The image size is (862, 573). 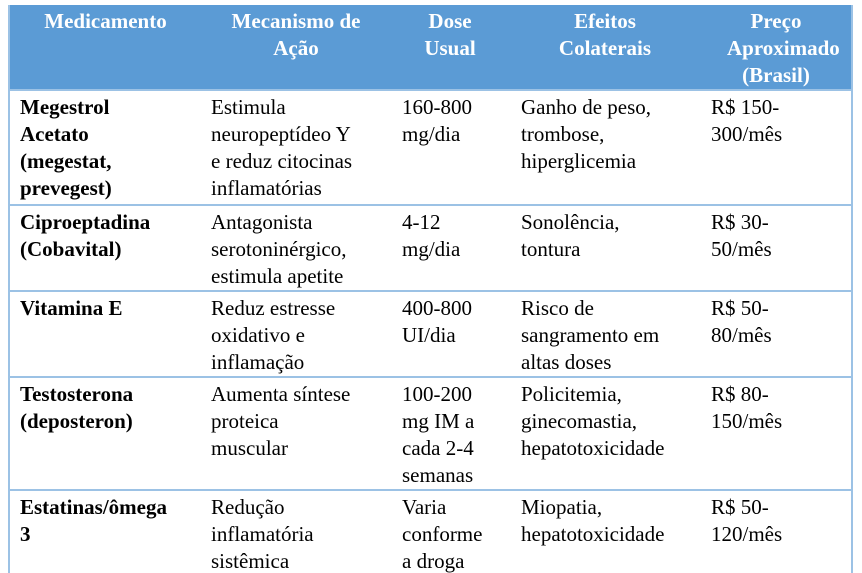 I want to click on column-header-dose-usual: Dose Usual, so click(x=450, y=47).